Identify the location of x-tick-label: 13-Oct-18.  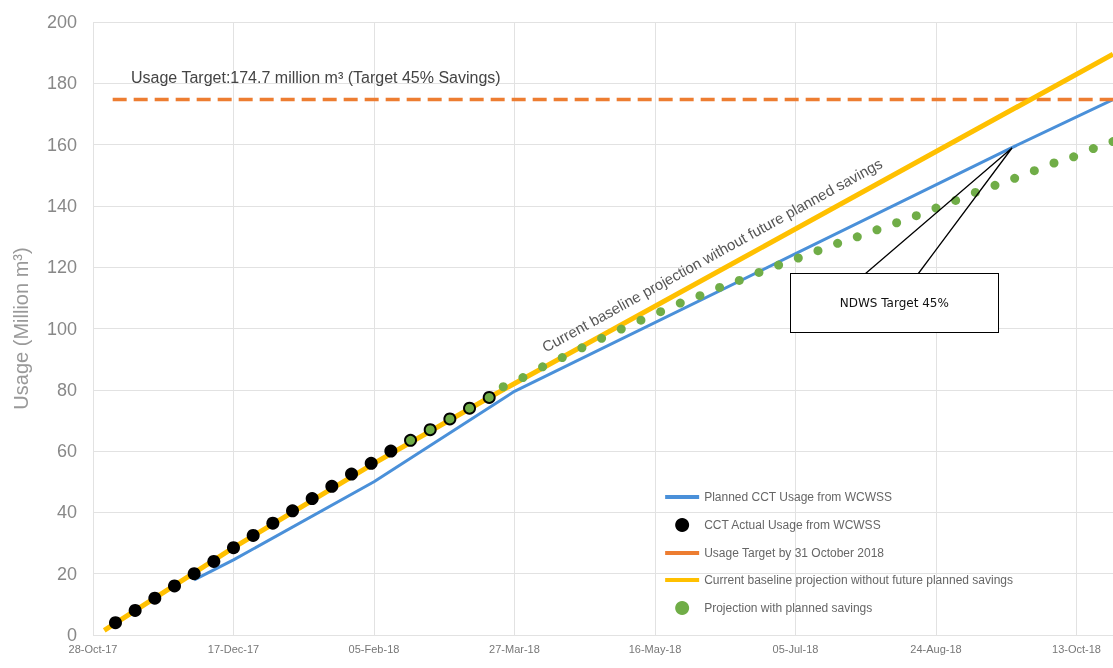
(1076, 648).